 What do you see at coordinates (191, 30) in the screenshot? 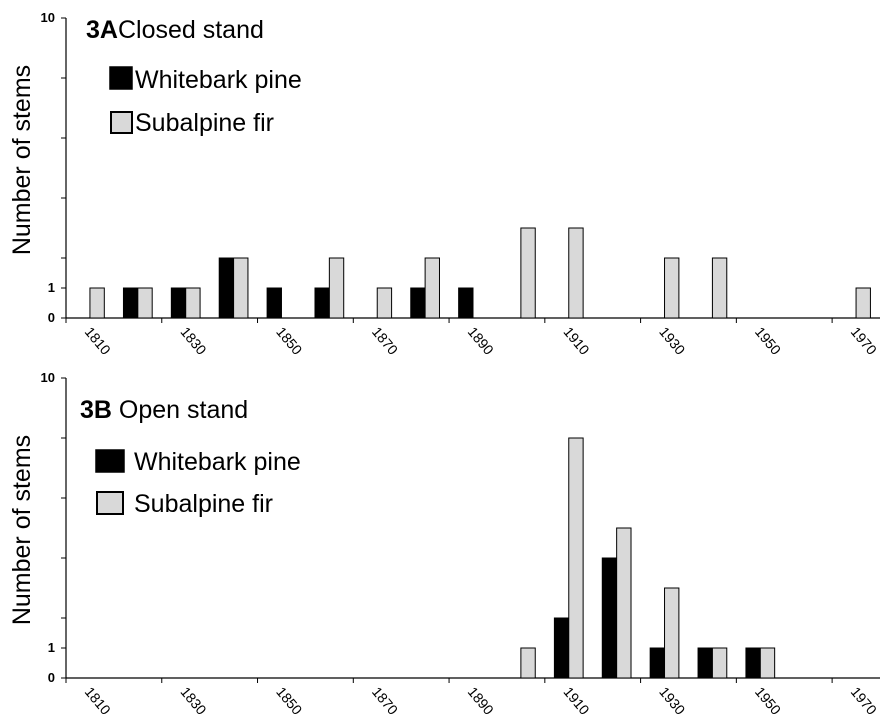
I see `chart-title-rest: Closed stand` at bounding box center [191, 30].